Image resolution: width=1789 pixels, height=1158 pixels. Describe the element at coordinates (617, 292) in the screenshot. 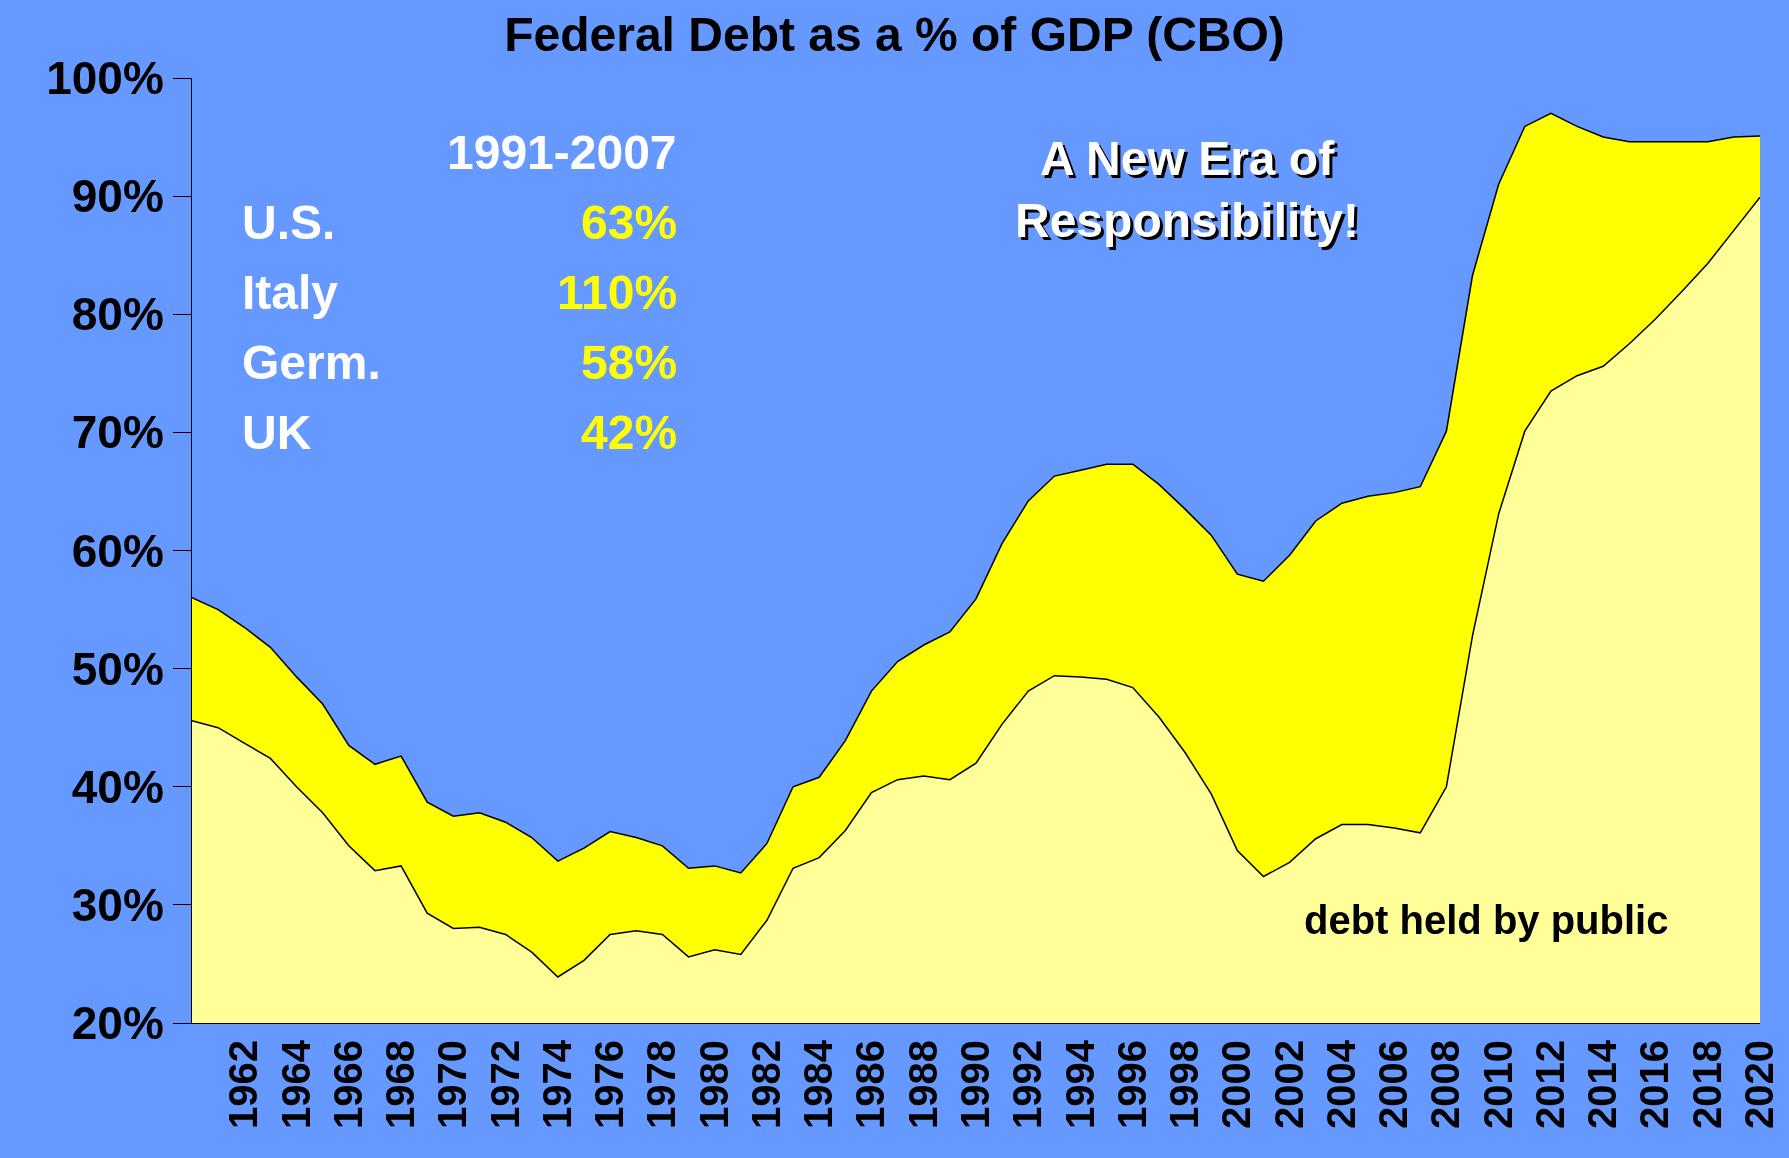

I see `annotation: 110%` at that location.